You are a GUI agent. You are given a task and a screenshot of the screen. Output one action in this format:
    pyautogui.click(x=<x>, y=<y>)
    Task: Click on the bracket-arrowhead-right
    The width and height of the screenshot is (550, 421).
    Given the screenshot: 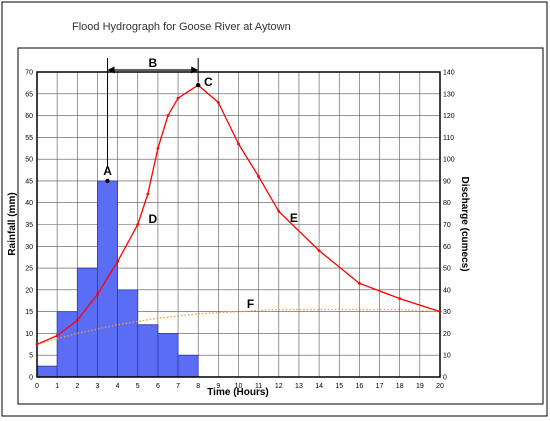 What is the action you would take?
    pyautogui.click(x=195, y=70)
    